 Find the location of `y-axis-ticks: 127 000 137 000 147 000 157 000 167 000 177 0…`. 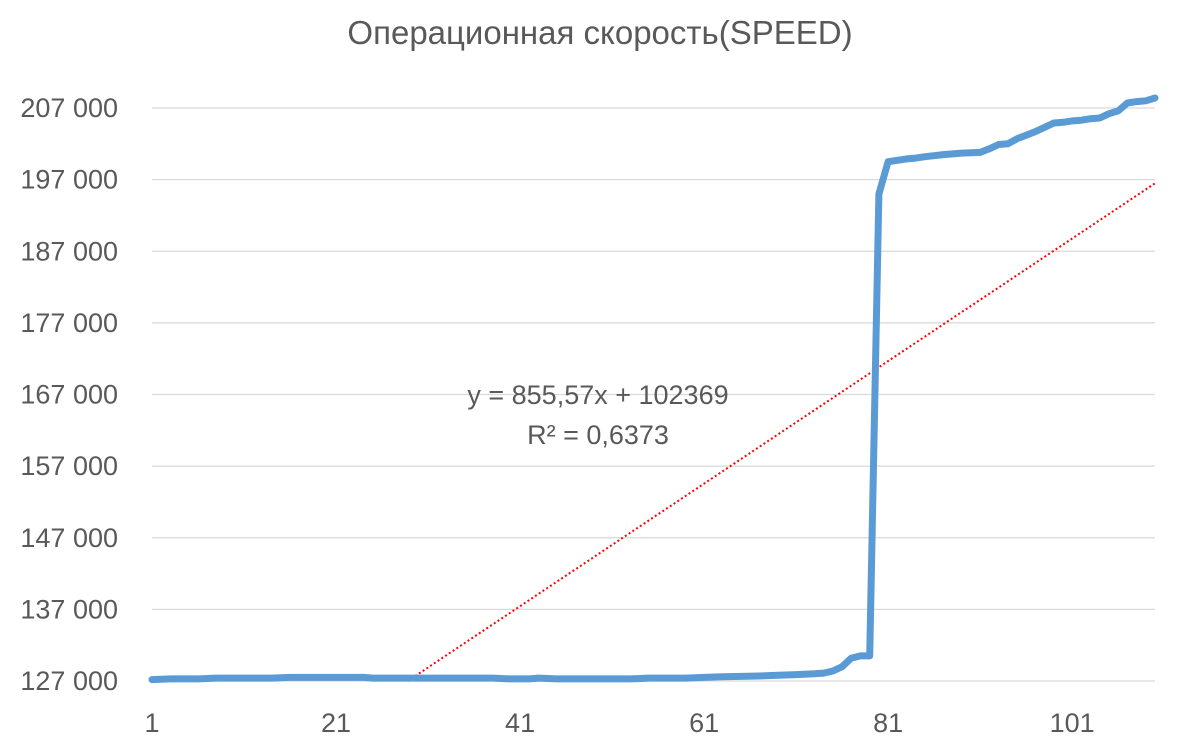

y-axis-ticks: 127 000 137 000 147 000 157 000 167 000 177 0… is located at coordinates (69, 394).